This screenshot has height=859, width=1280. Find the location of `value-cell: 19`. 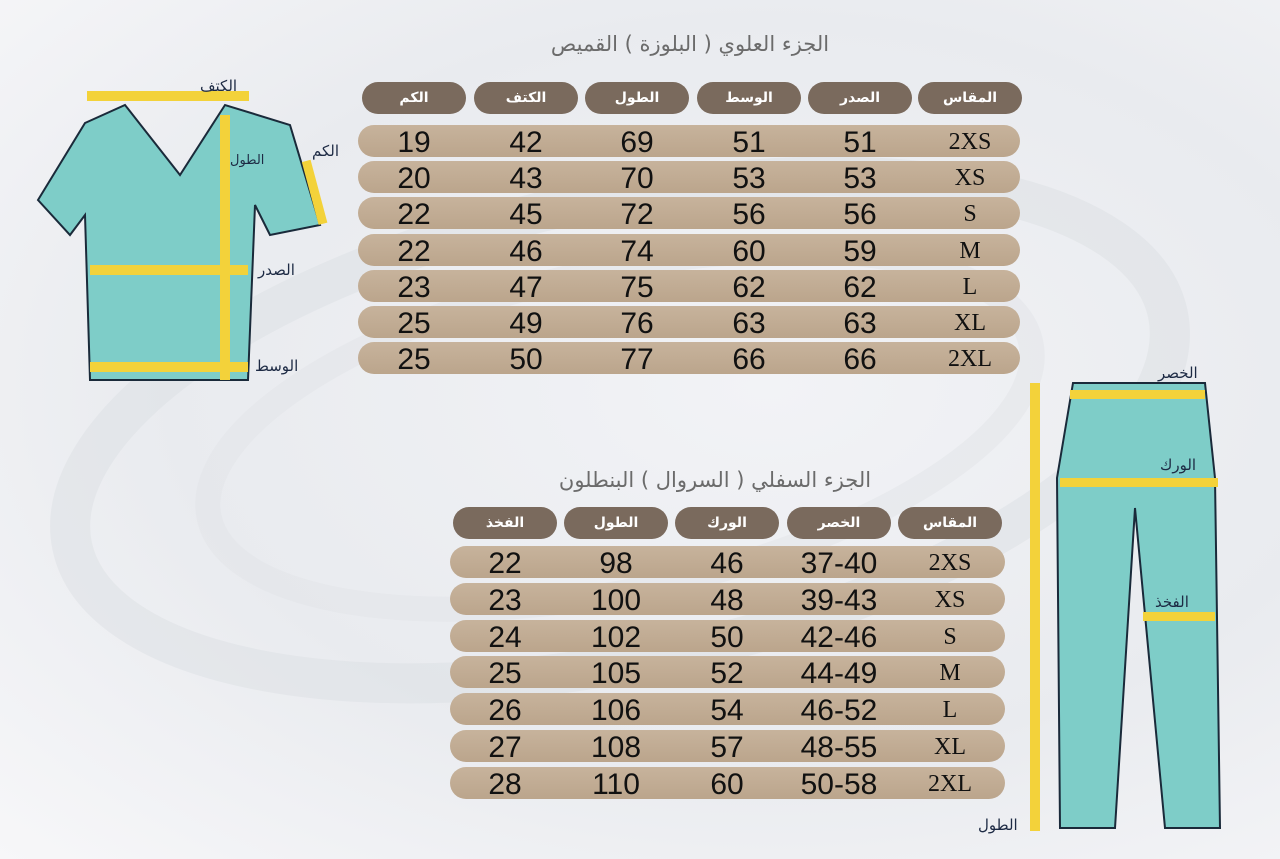

value-cell: 19 is located at coordinates (414, 142).